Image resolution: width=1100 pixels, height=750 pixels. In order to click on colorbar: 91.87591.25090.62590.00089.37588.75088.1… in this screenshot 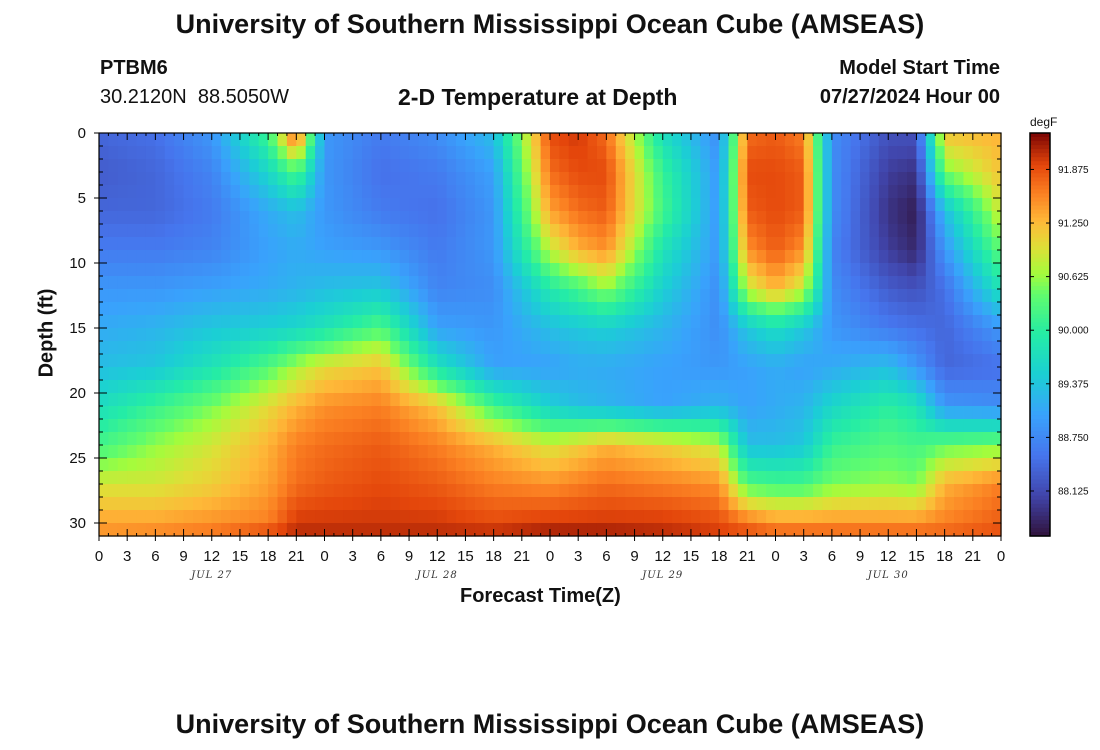, I will do `click(1059, 334)`.